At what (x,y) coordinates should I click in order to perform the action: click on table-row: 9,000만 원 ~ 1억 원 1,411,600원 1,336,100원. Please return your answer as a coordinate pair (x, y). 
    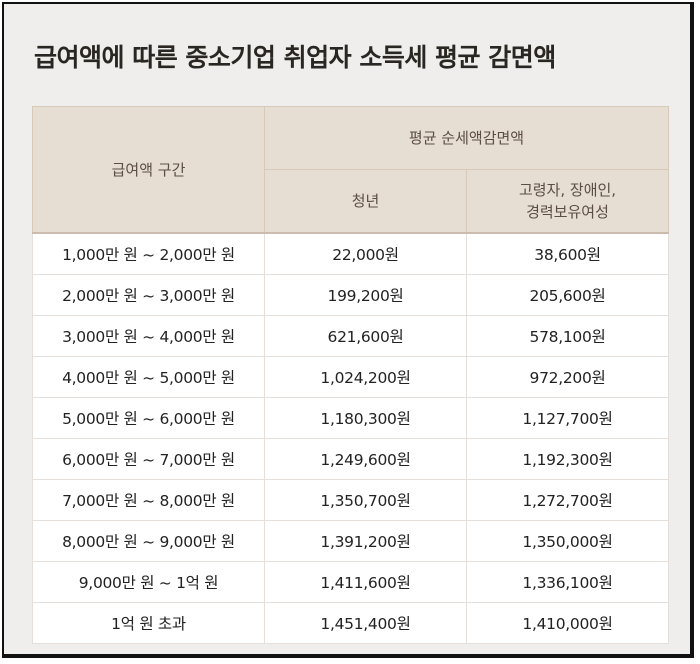
    Looking at the image, I should click on (351, 582).